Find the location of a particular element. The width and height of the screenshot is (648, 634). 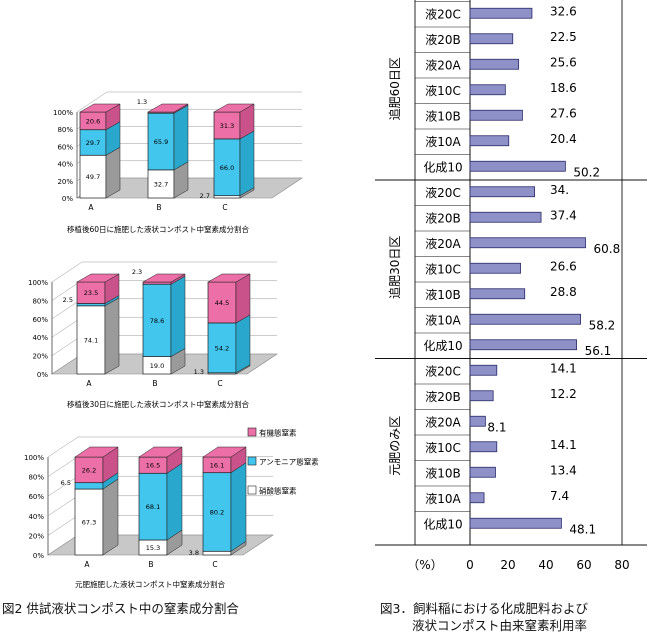

bar-row: 液10A 20.4 is located at coordinates (496, 138).